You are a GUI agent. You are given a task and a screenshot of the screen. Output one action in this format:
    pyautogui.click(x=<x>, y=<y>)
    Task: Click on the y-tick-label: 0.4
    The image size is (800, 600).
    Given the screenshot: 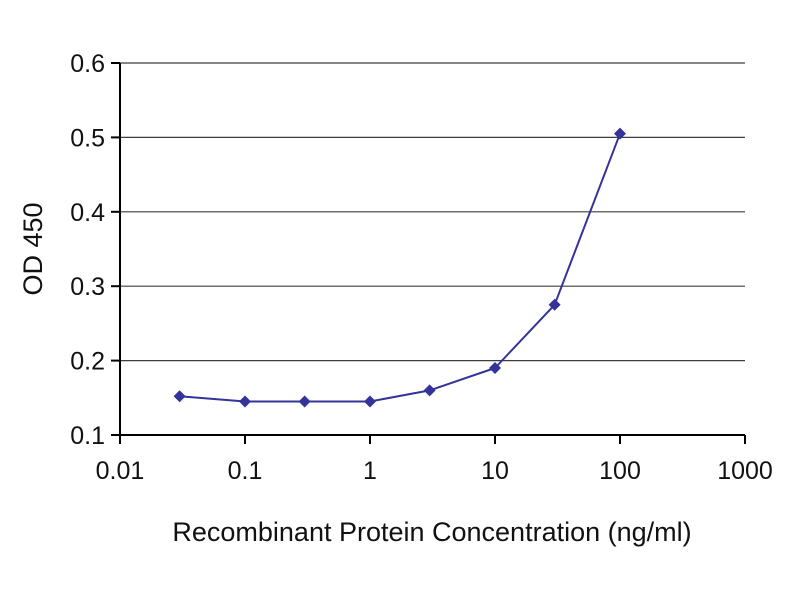 What is the action you would take?
    pyautogui.click(x=87, y=213)
    